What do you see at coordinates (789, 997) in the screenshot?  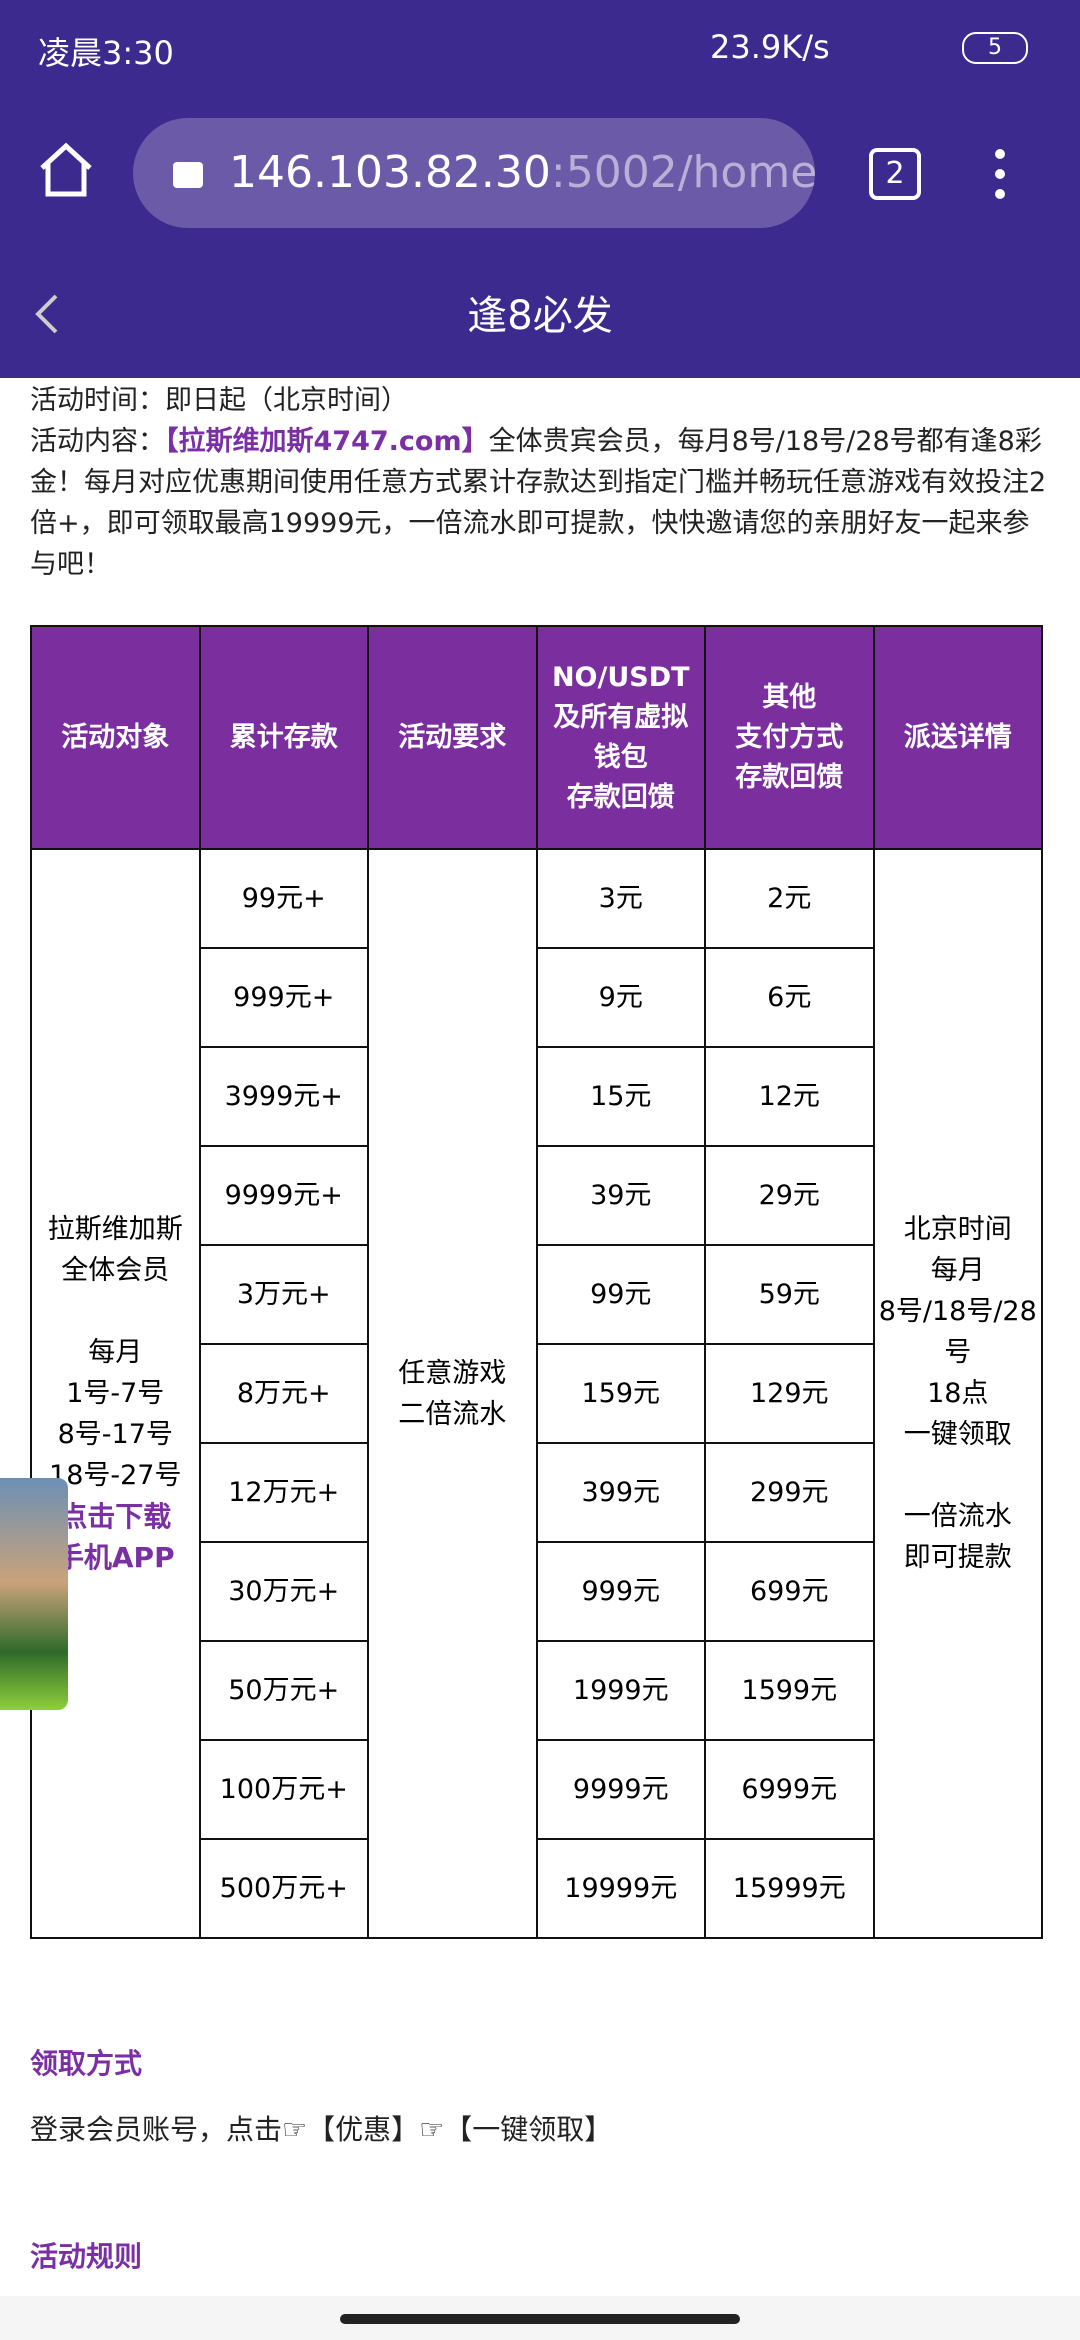 I see `other-bonus-cell: 6元` at bounding box center [789, 997].